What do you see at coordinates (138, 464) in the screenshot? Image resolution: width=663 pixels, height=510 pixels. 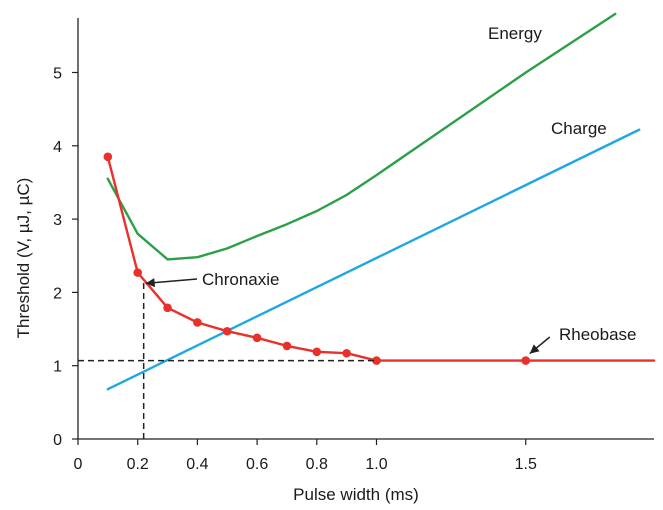 I see `x-tick-label: 0.2` at bounding box center [138, 464].